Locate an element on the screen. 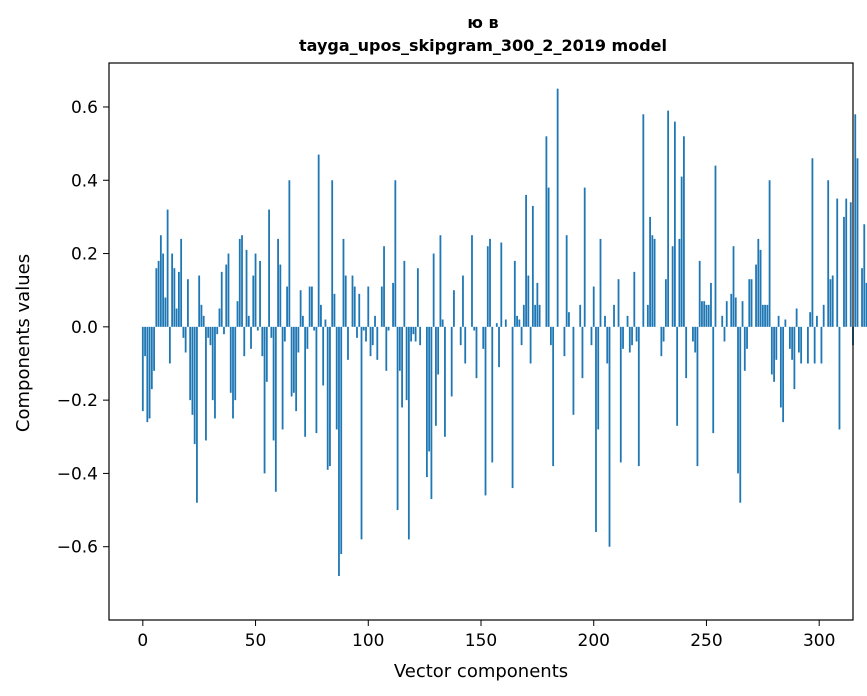  y-tick-label: 0.0 is located at coordinates (84, 328).